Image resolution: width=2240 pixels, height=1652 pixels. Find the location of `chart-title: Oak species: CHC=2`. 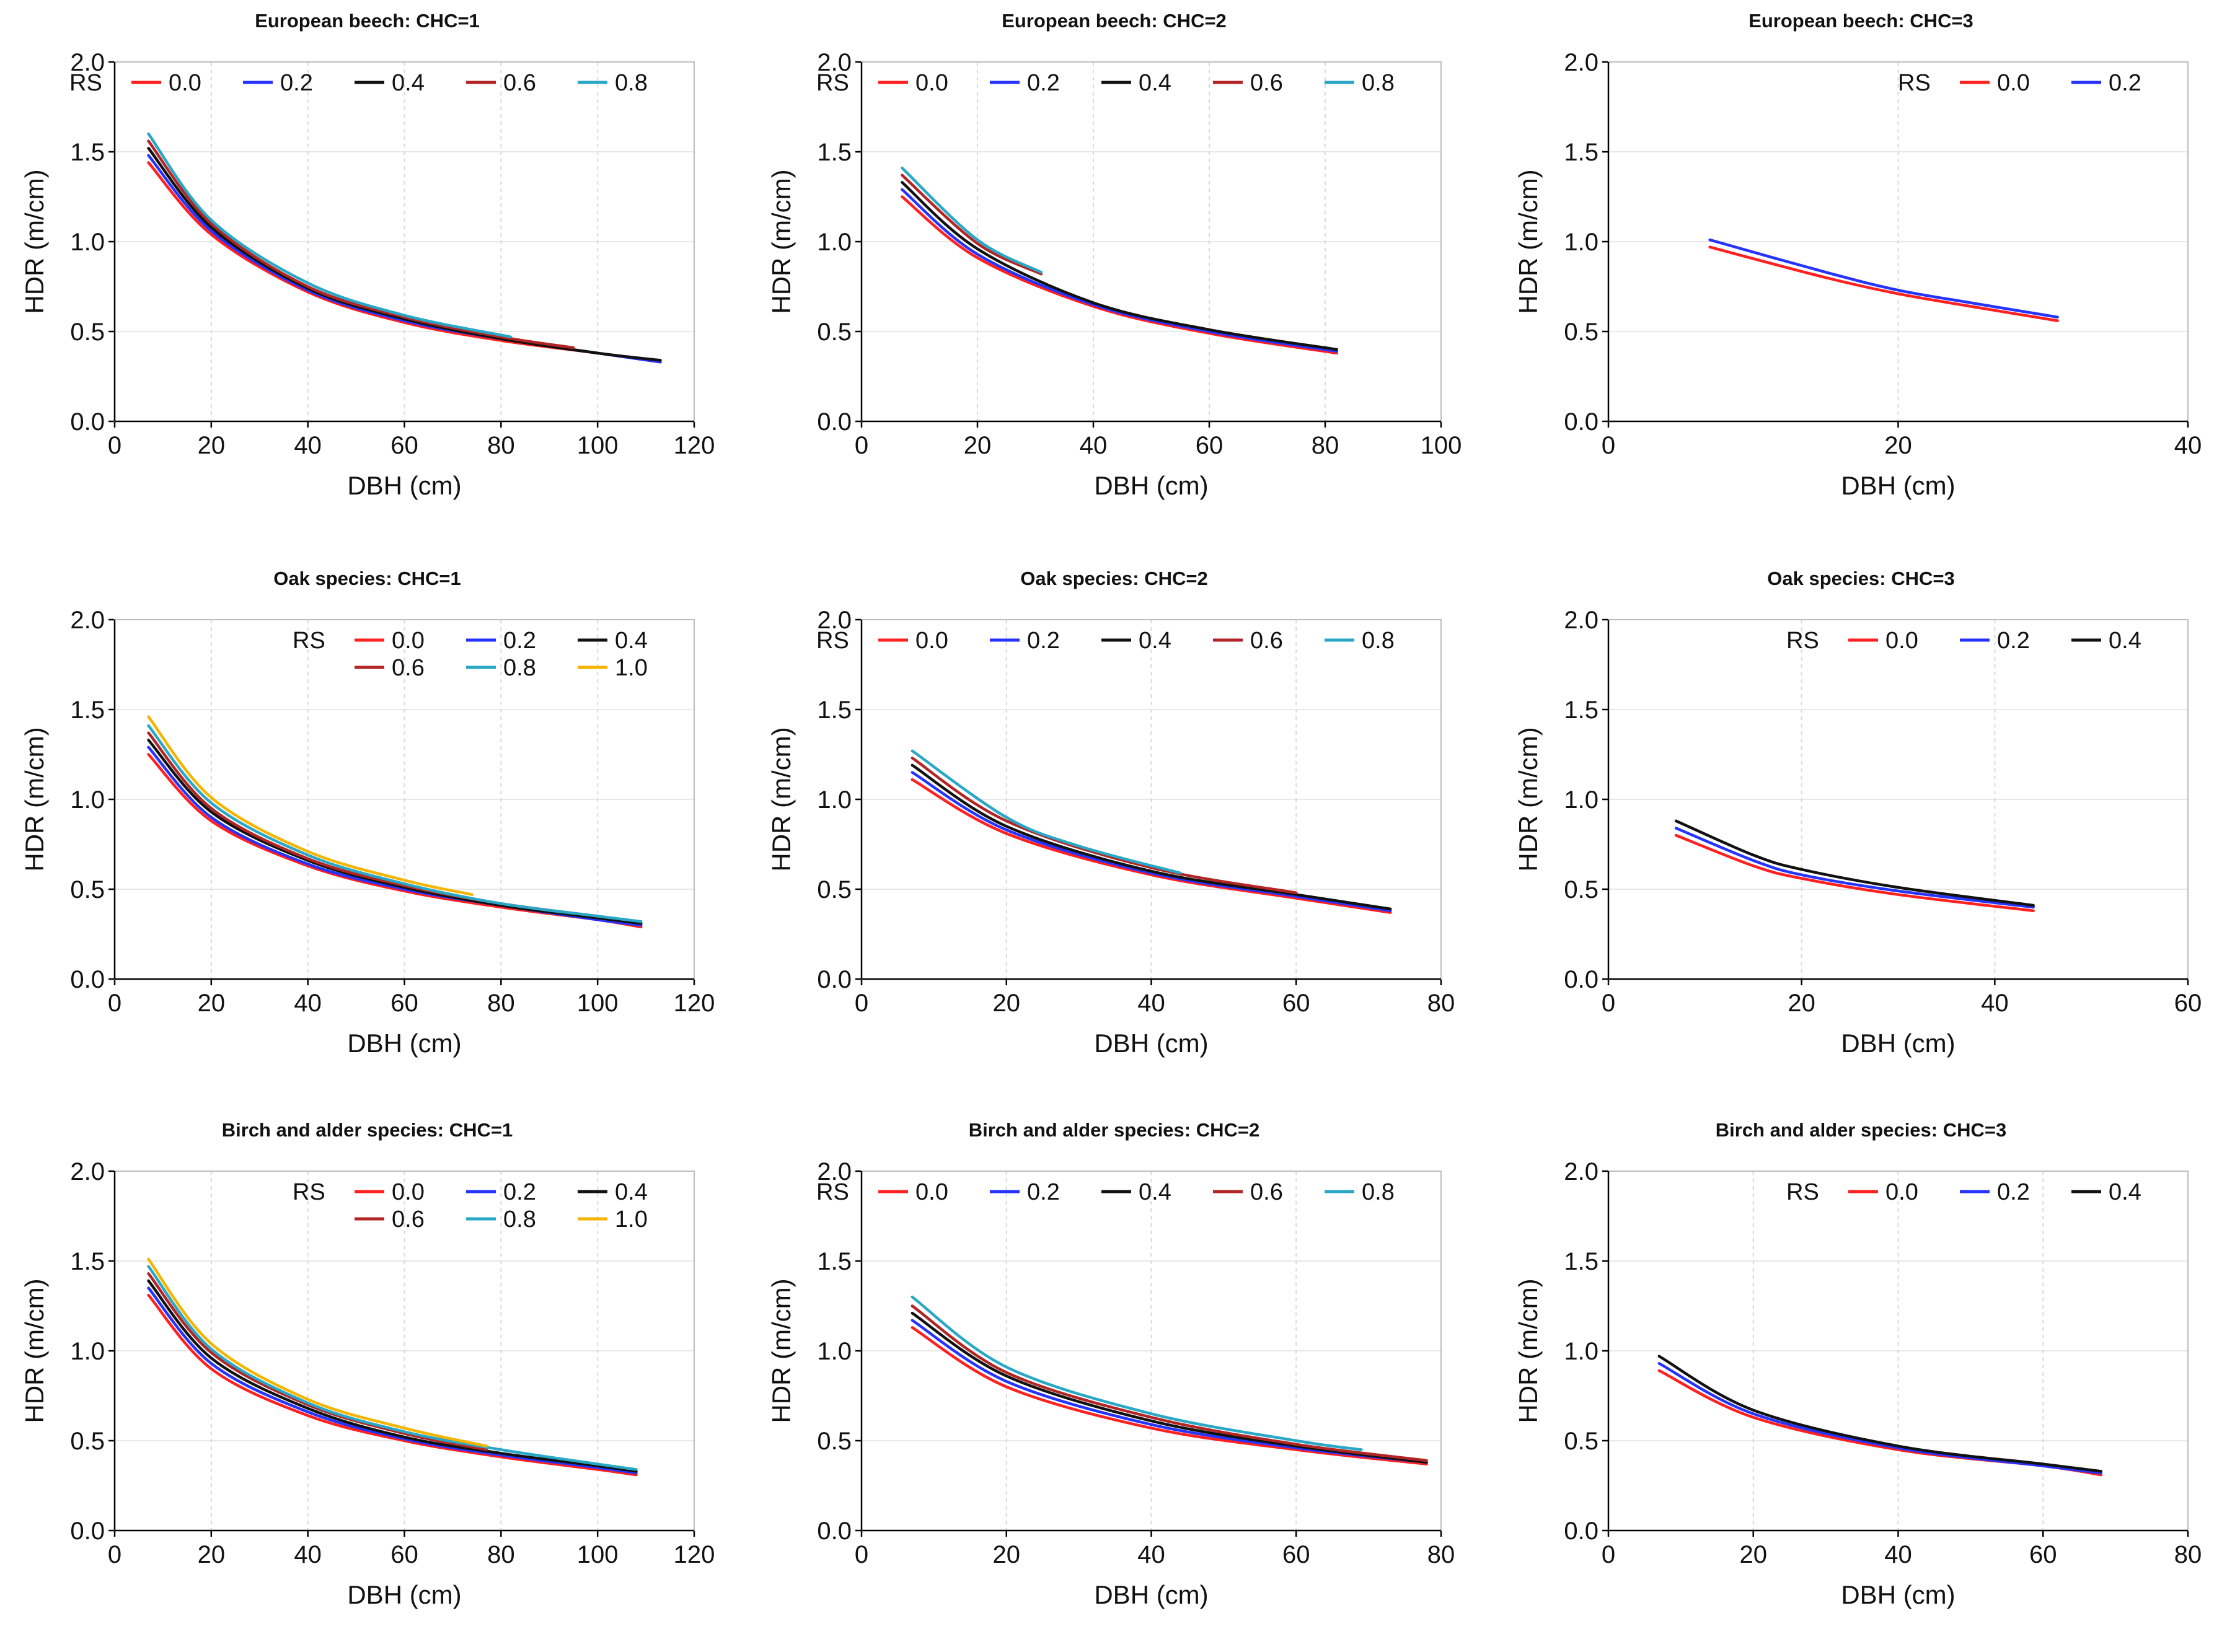

chart-title: Oak species: CHC=2 is located at coordinates (1113, 578).